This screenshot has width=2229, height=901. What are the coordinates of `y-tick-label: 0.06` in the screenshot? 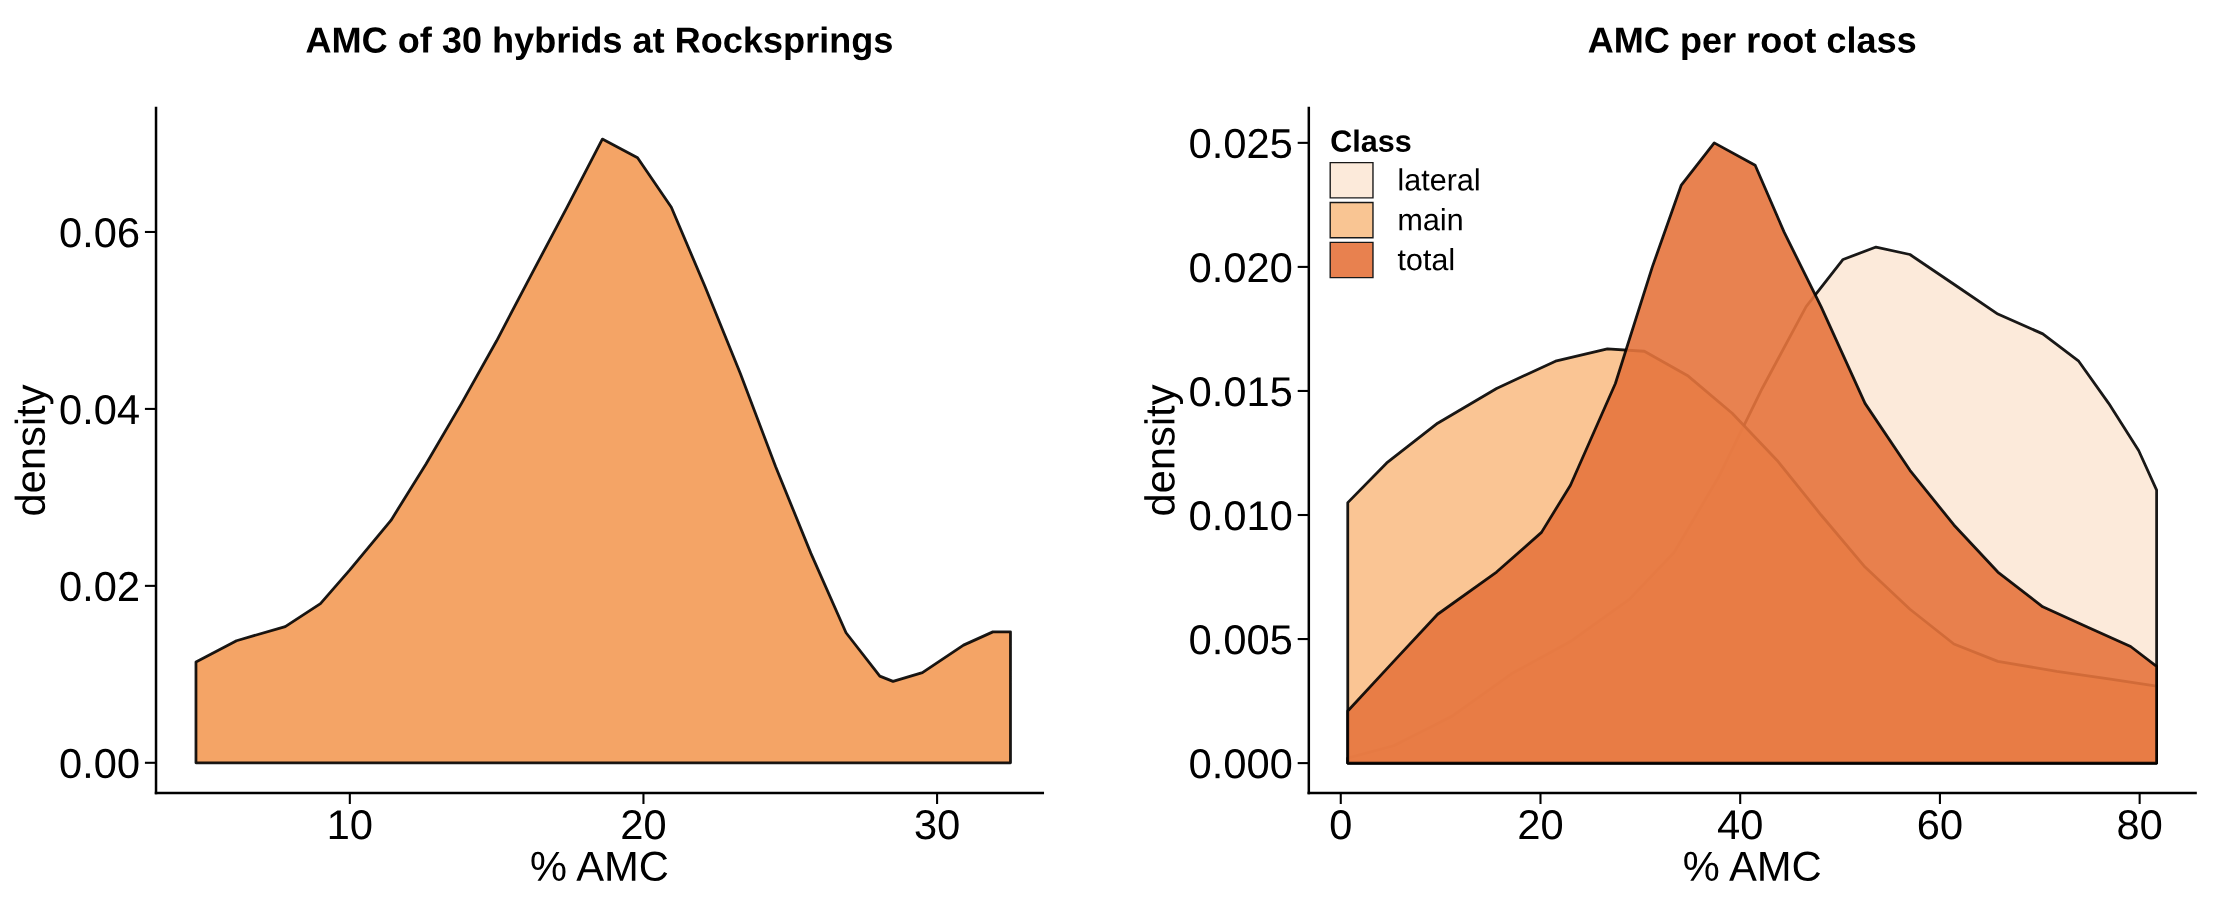 It's located at (99, 232).